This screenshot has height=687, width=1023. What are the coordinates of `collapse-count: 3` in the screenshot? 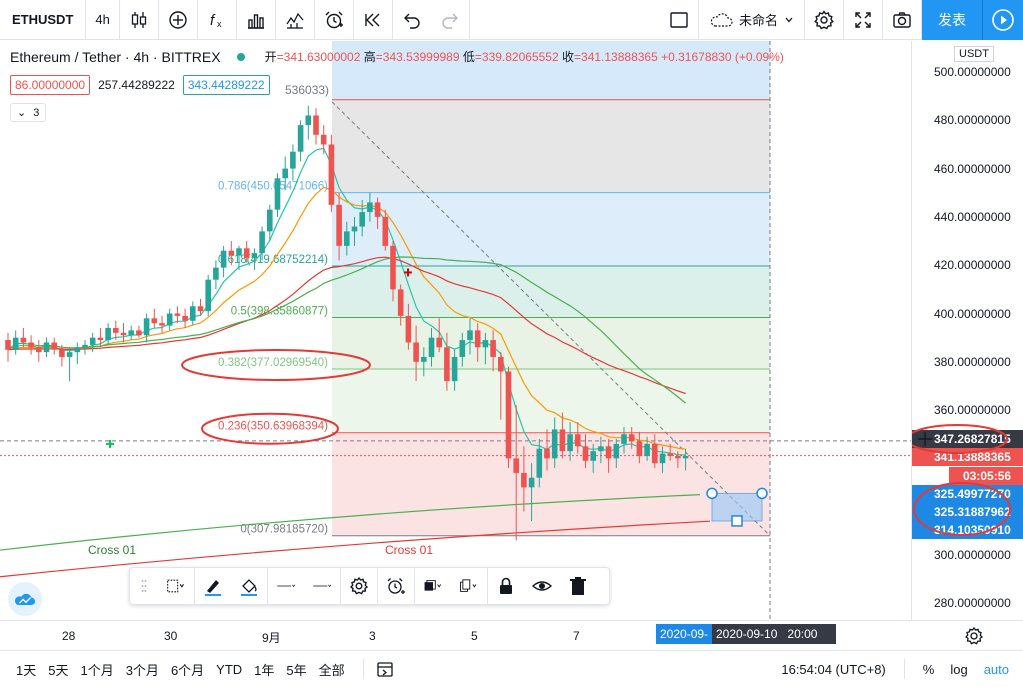 It's located at (36, 113).